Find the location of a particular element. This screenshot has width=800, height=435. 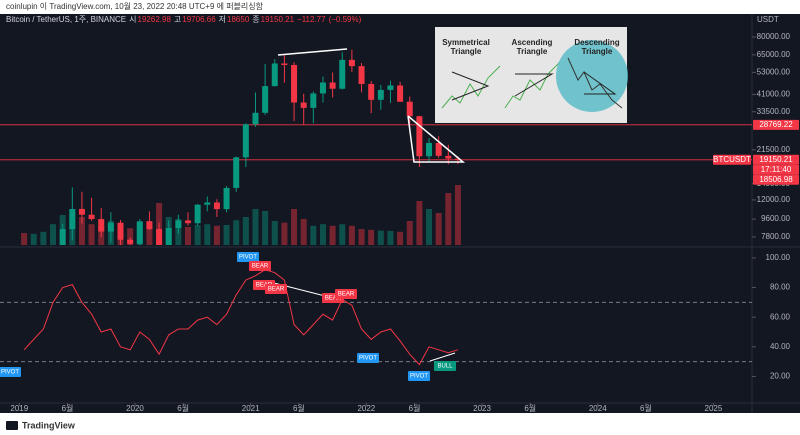

triangle is located at coordinates (436, 139).